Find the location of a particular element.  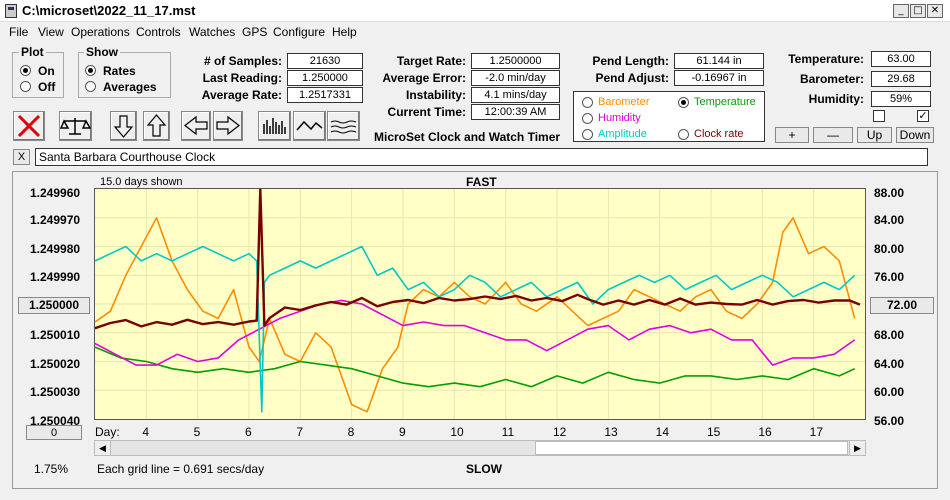

y-left-tick: 1.250020 is located at coordinates (55, 363).